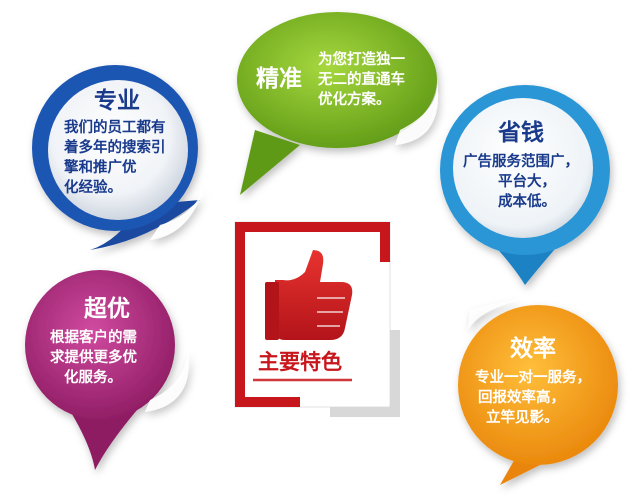 This screenshot has height=500, width=637. I want to click on zhuanye-title: 专业, so click(117, 101).